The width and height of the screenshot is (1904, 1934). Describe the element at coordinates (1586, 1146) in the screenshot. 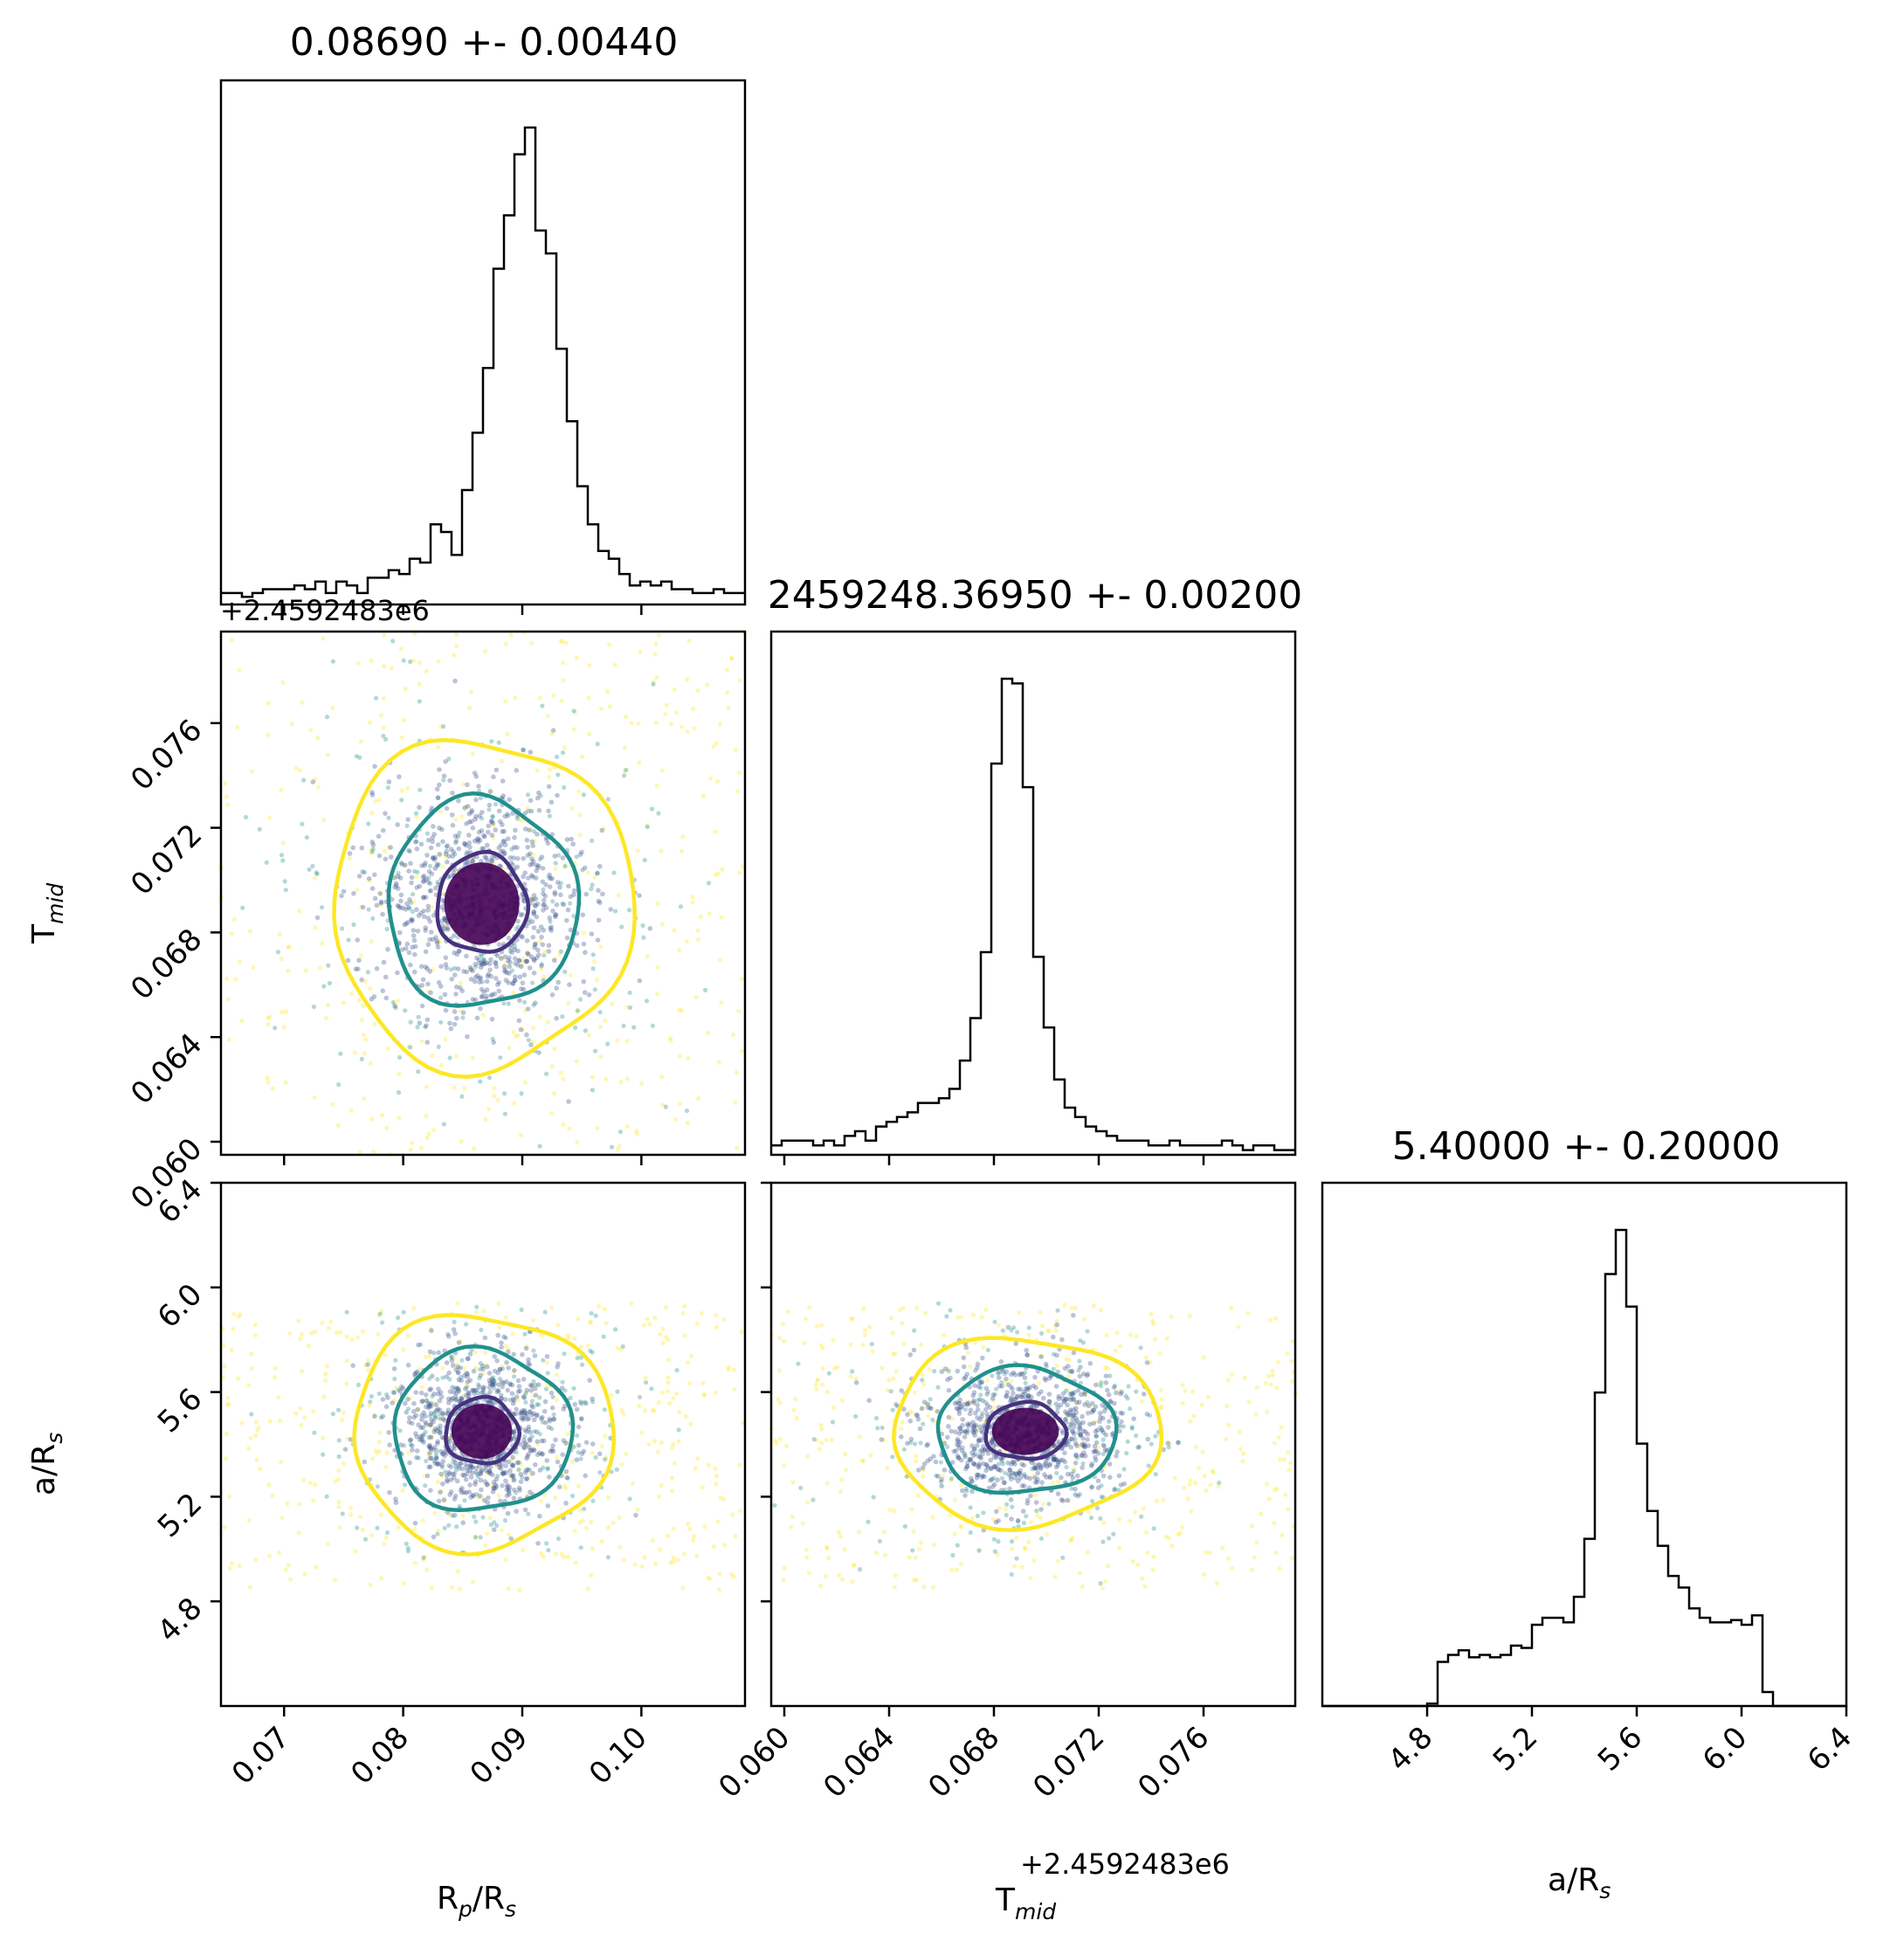

I see `title-a-rs: 5.40000 +- 0.20000` at that location.